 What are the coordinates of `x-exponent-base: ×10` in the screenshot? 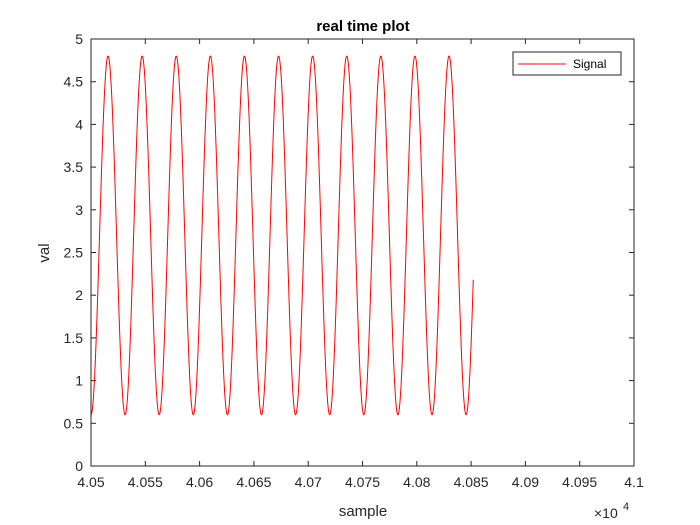 It's located at (606, 513).